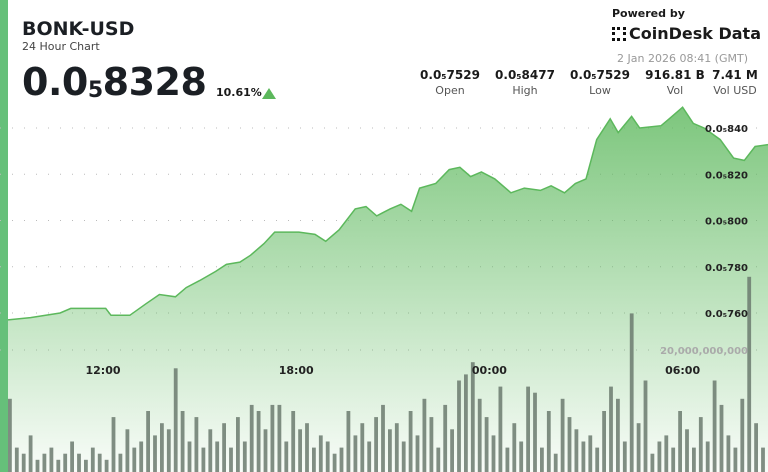 The width and height of the screenshot is (768, 472). What do you see at coordinates (682, 58) in the screenshot?
I see `timestamp: 2 Jan 2026 08:41 (GMT)` at bounding box center [682, 58].